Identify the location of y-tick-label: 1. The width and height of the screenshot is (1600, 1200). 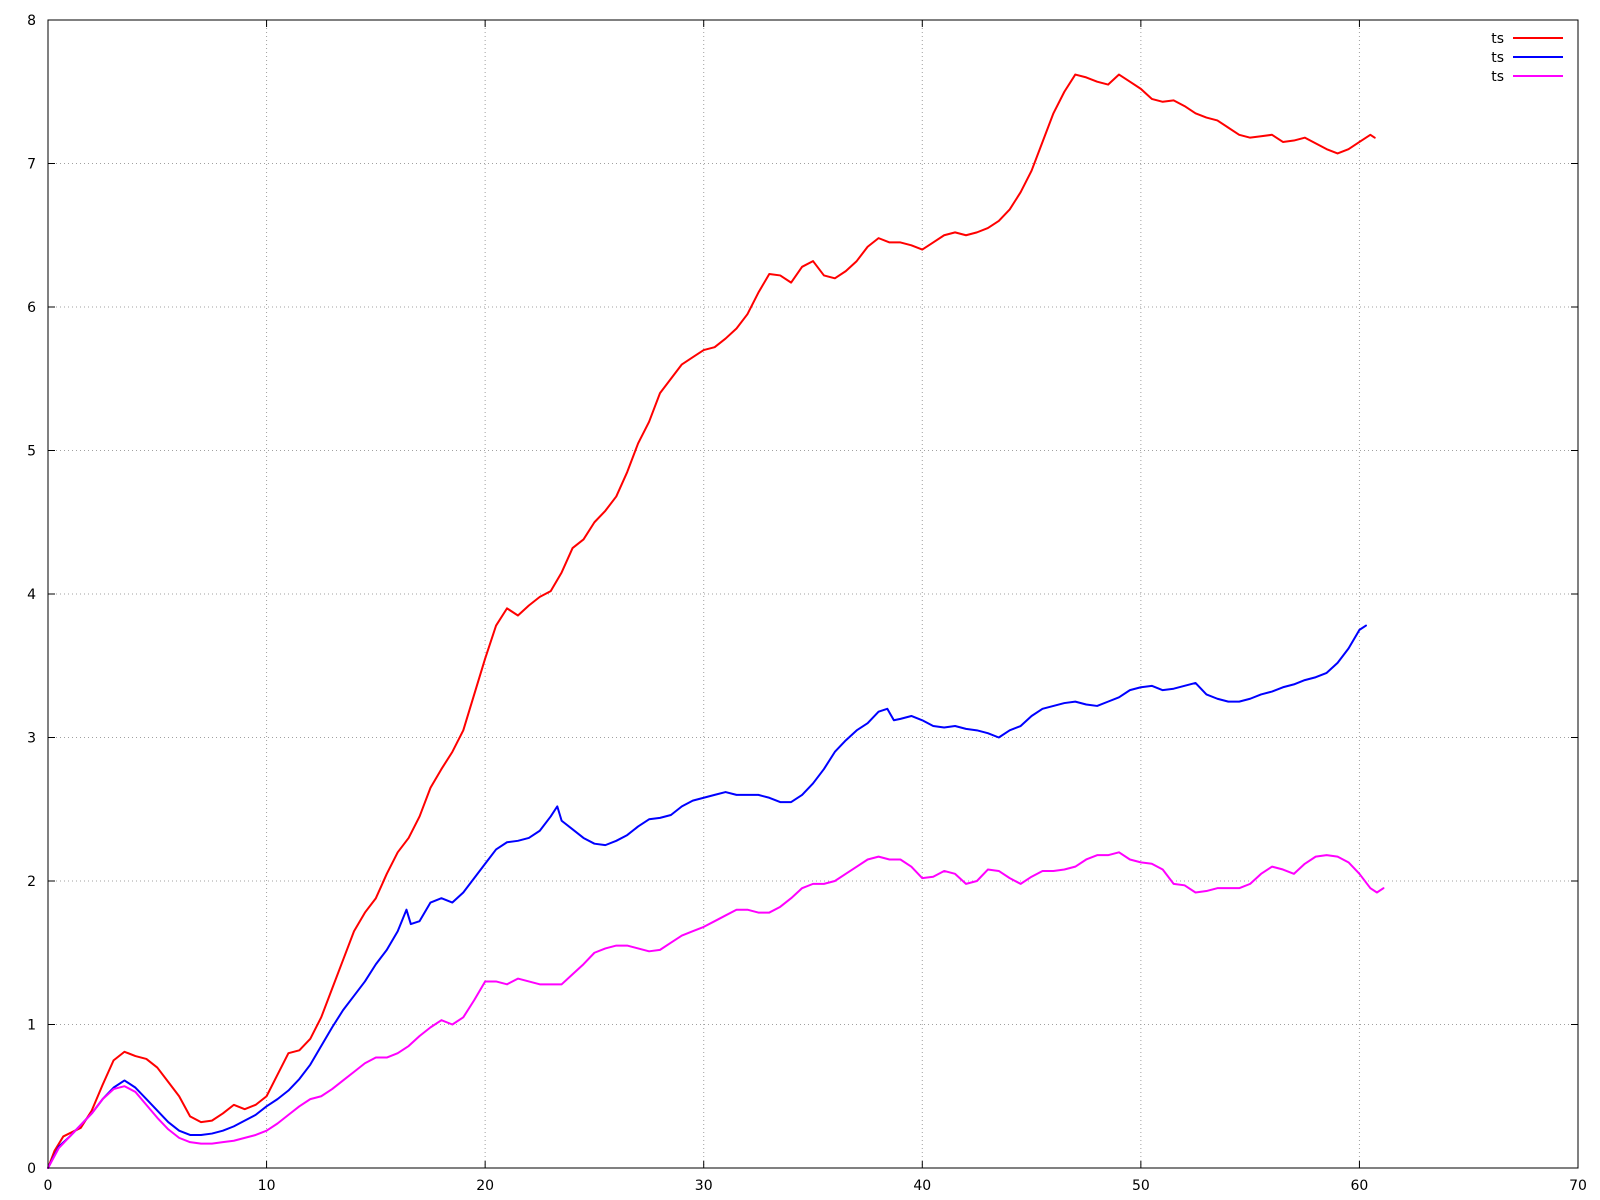
(31, 1026).